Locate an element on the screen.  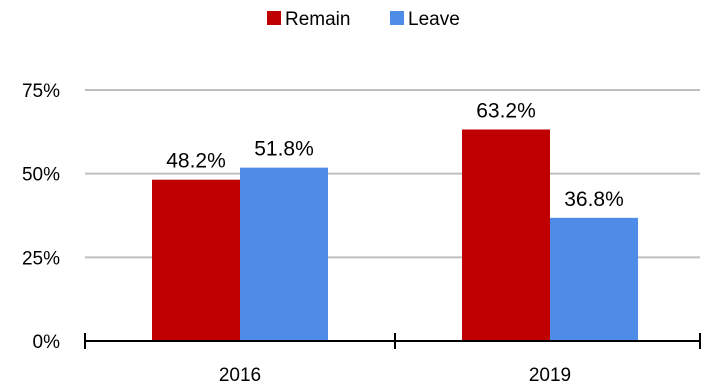
x-tick-label-2016: 2016 is located at coordinates (240, 375).